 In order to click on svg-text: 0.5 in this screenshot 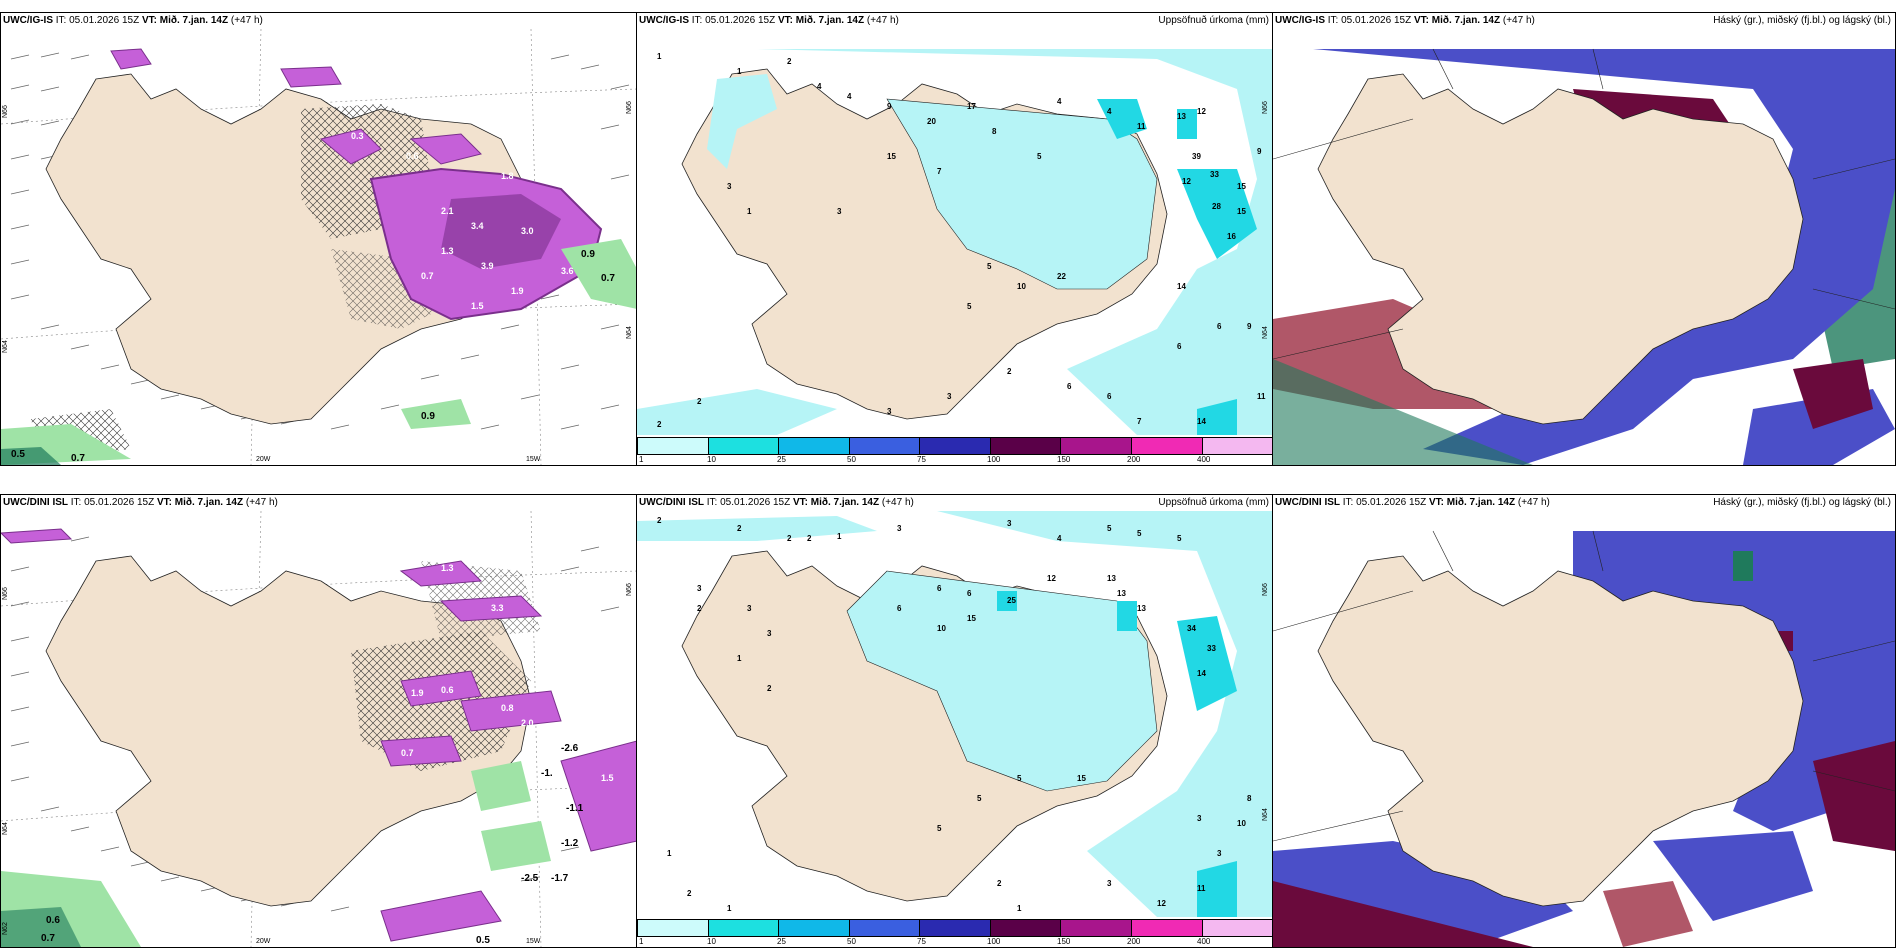, I will do `click(18, 454)`.